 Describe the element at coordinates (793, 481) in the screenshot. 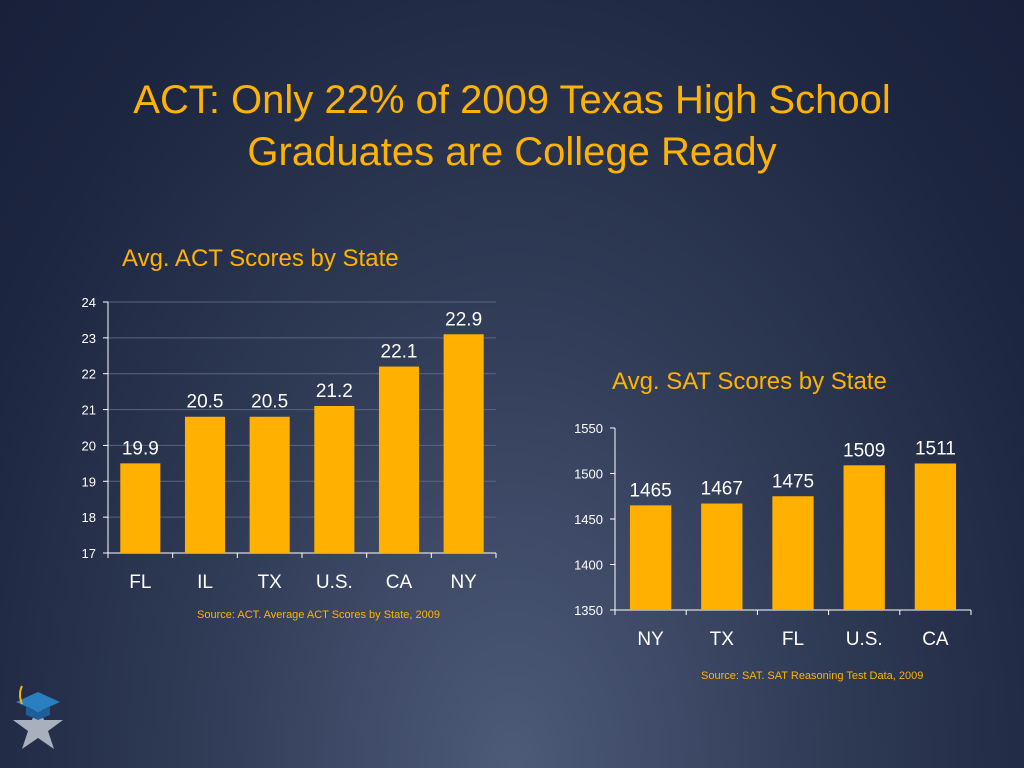

I see `sat-data-label: 1475` at that location.